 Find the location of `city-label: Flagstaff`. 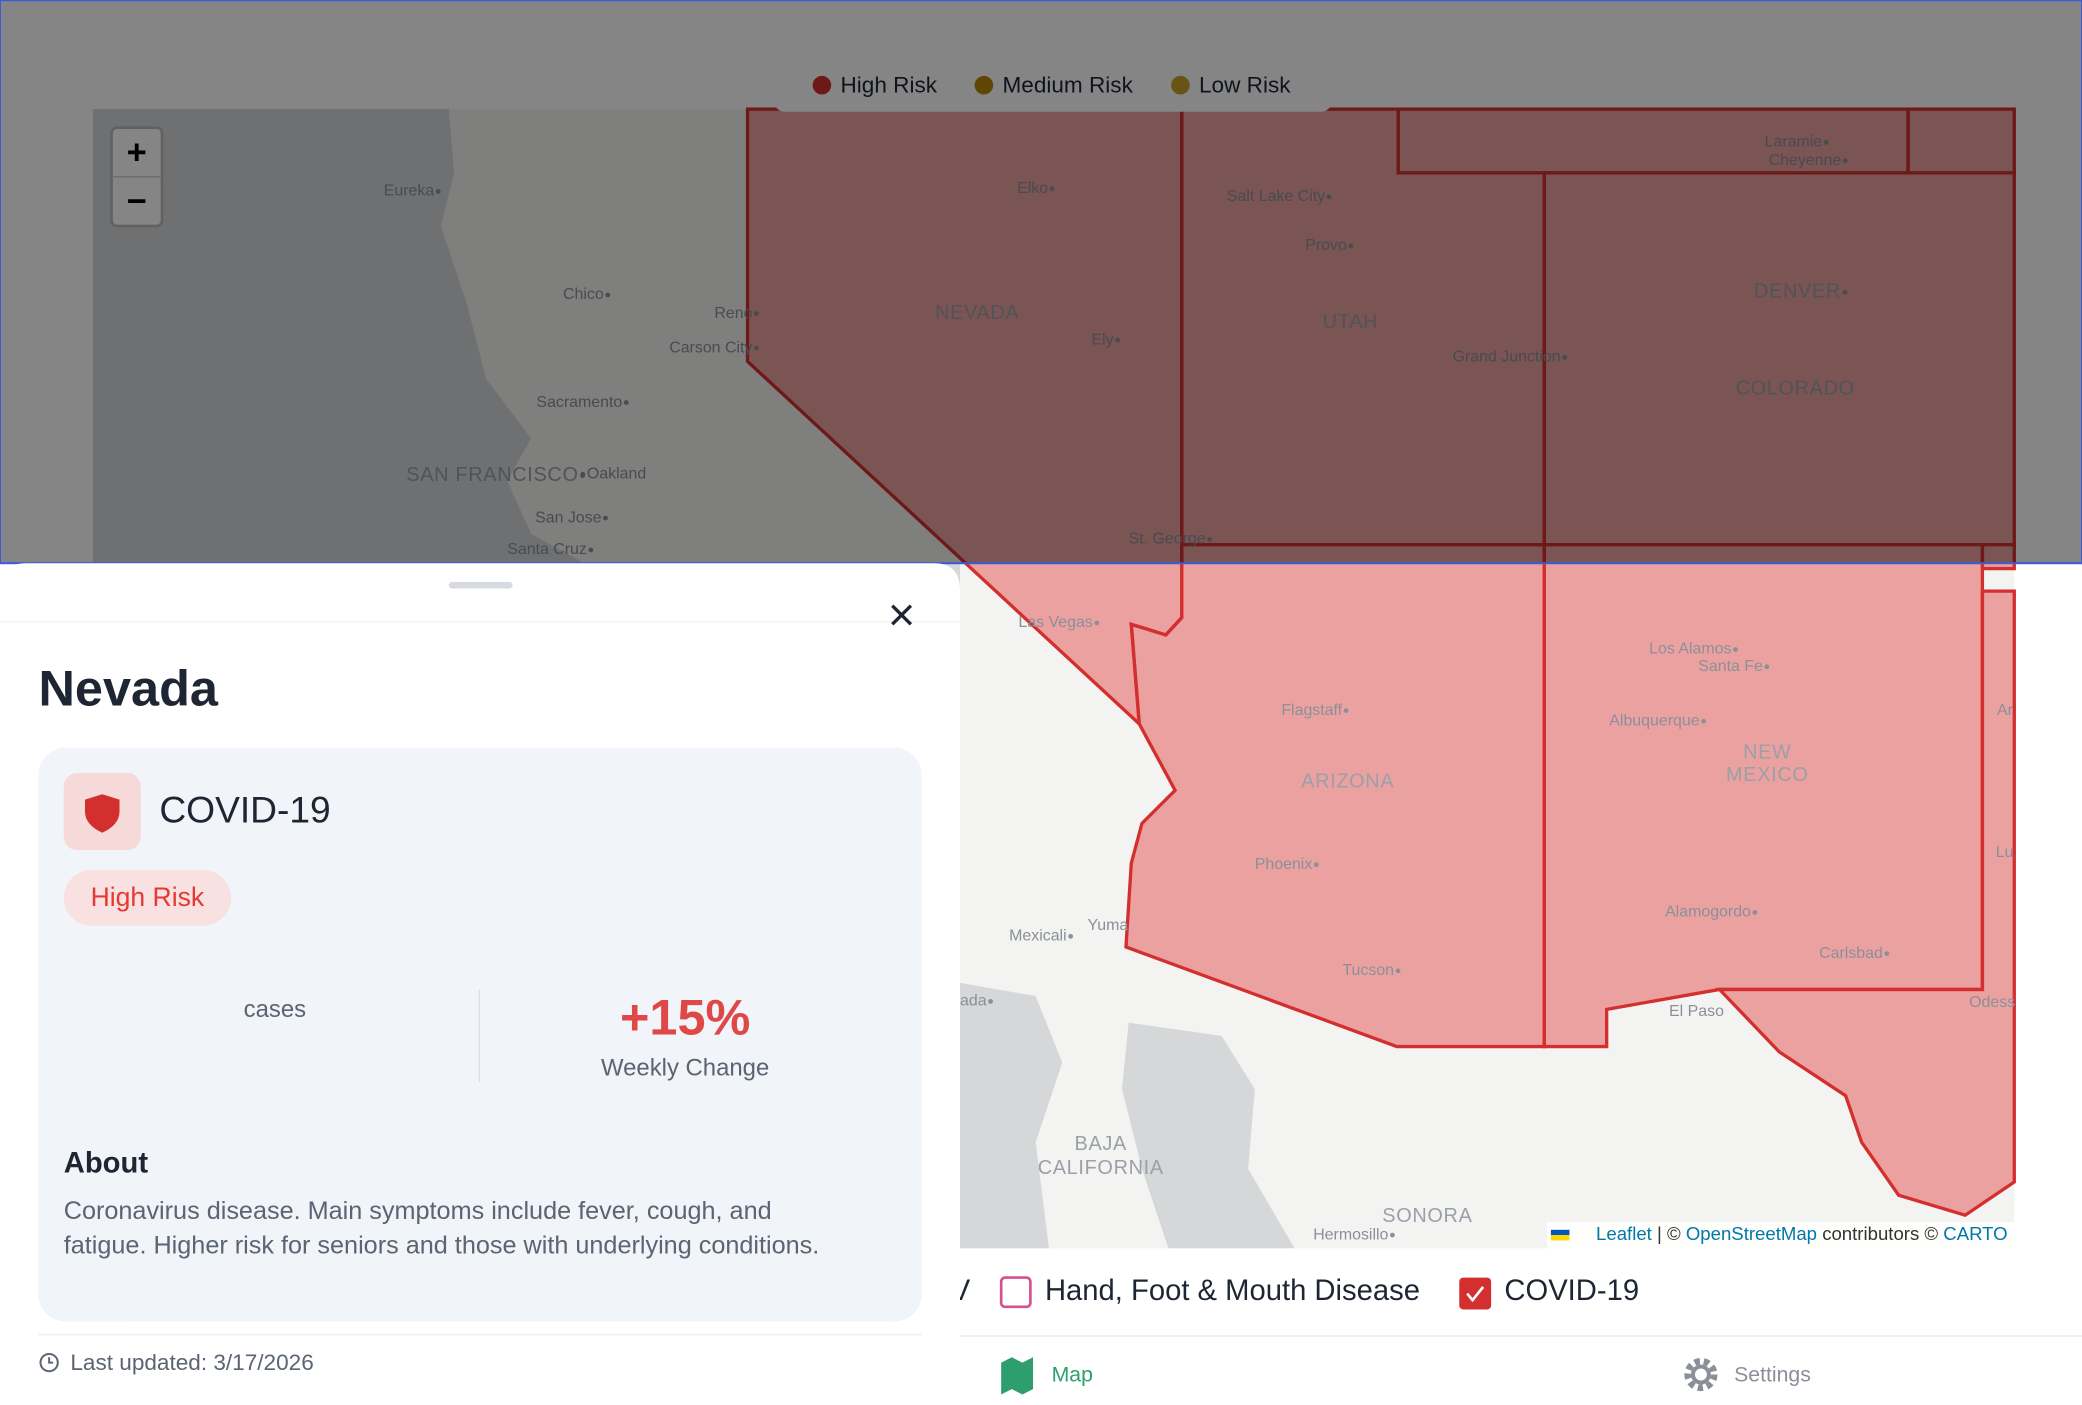

city-label: Flagstaff is located at coordinates (1311, 710).